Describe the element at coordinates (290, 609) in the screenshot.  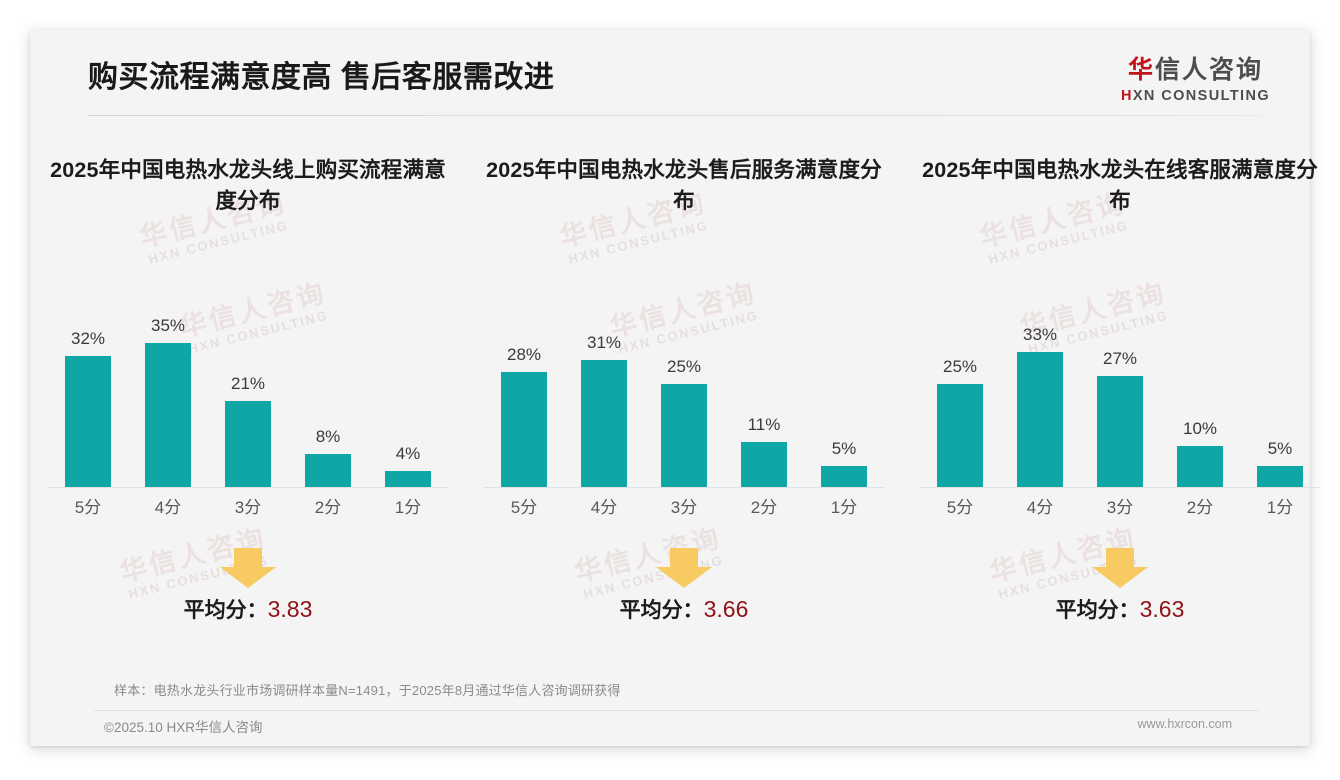
I see `average-score-value: 3.83` at that location.